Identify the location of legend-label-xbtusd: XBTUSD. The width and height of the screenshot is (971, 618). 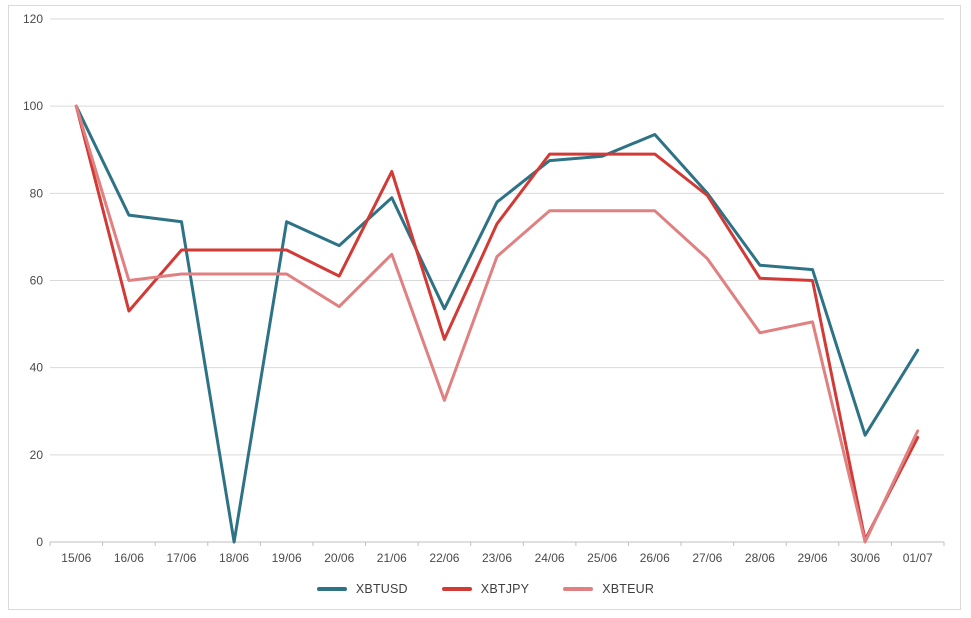
(381, 589).